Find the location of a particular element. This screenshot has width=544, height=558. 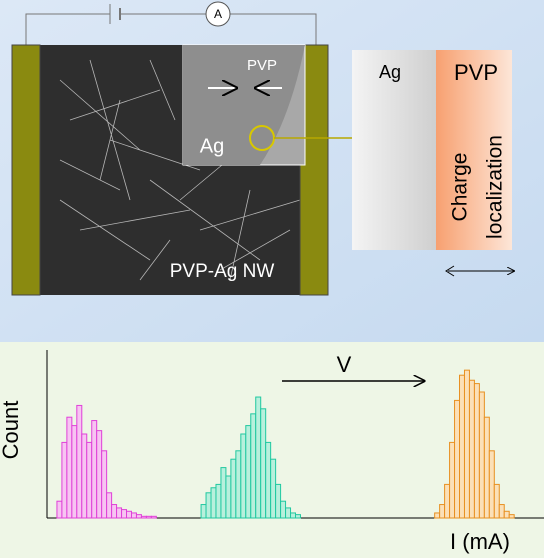

inset-core-label: Ag is located at coordinates (212, 146).